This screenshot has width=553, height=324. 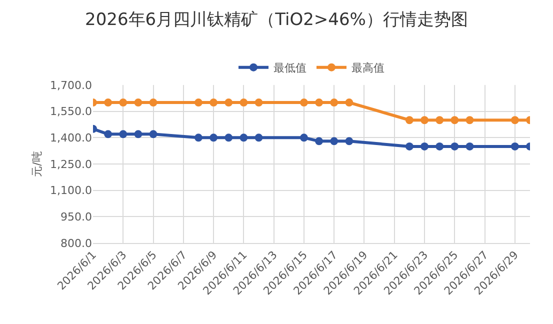 I want to click on y-tick-label: 950.0, so click(x=76, y=217).